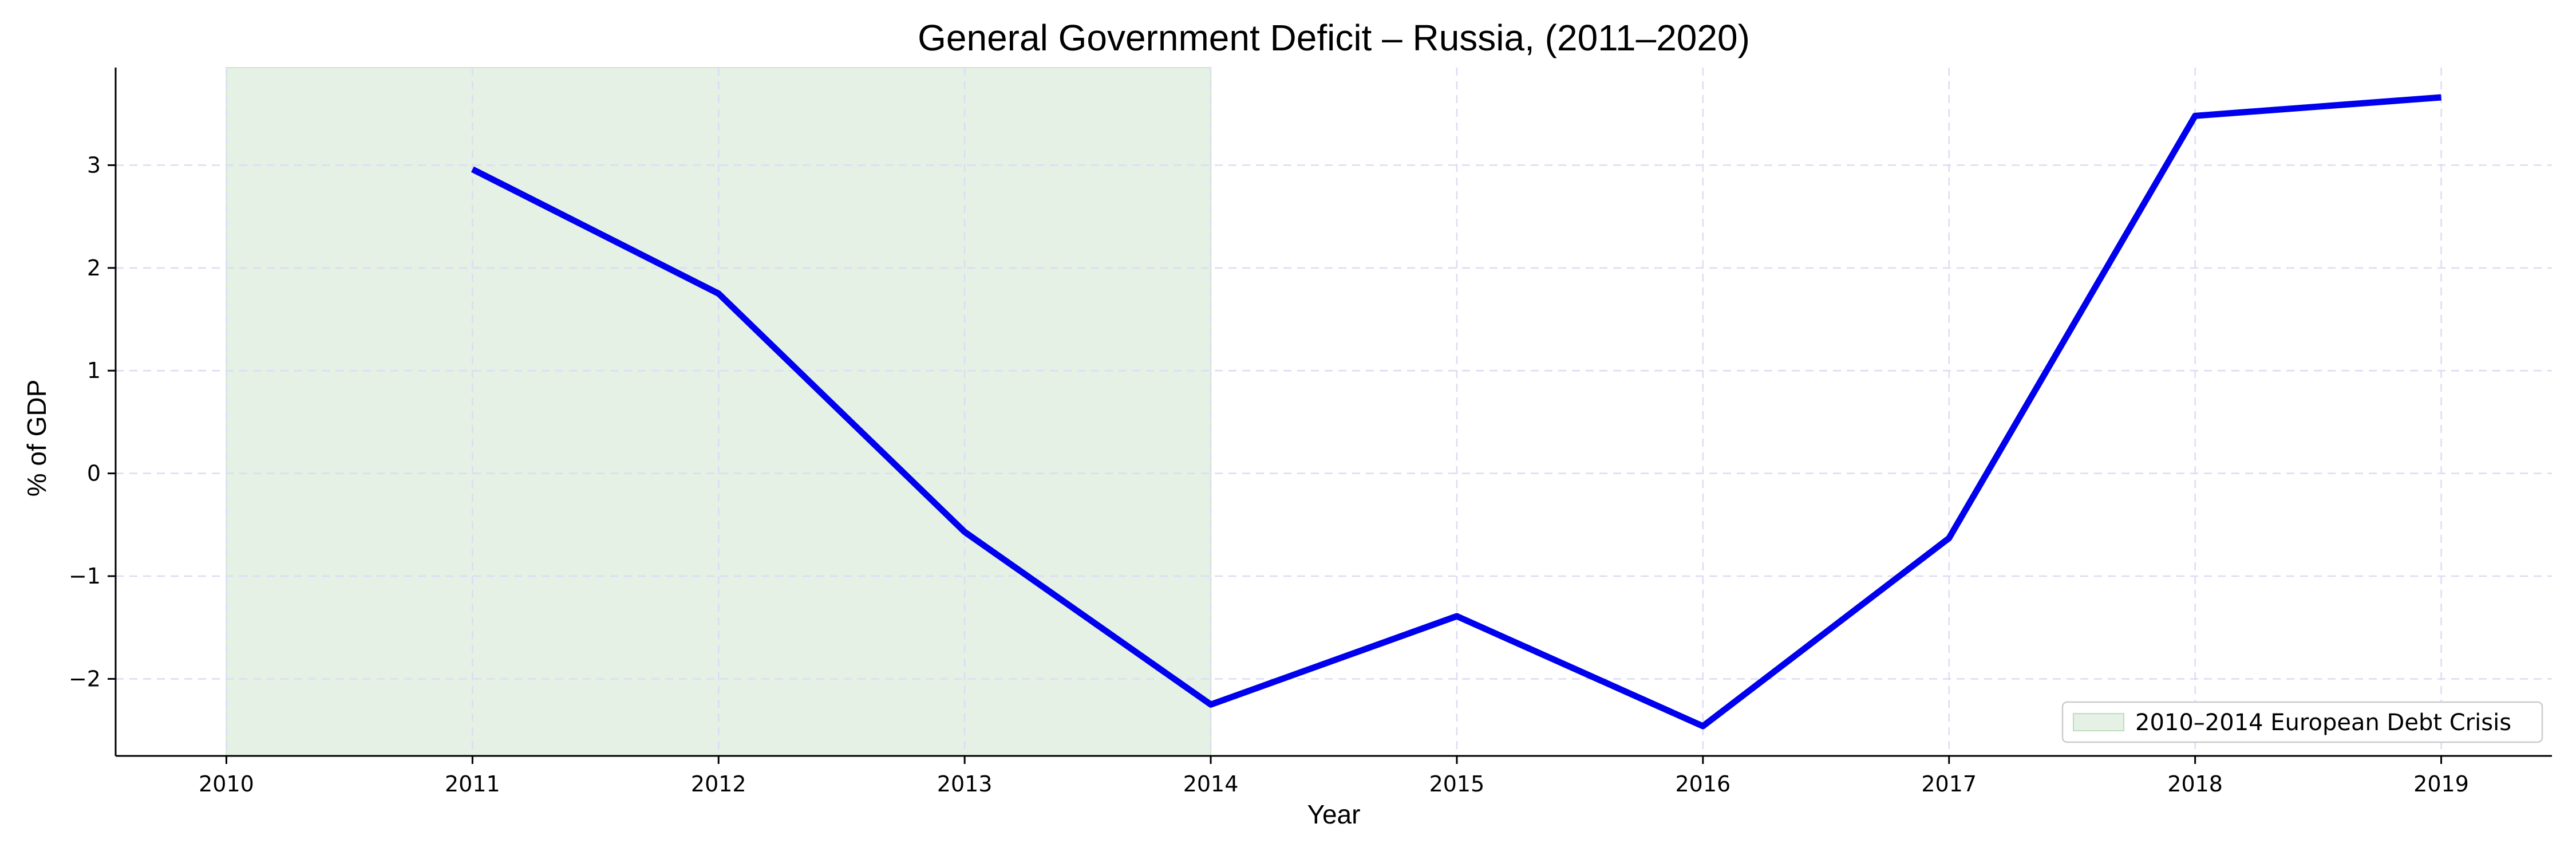 The image size is (2576, 859). Describe the element at coordinates (37, 438) in the screenshot. I see `y-axis-label: % of GDP` at that location.